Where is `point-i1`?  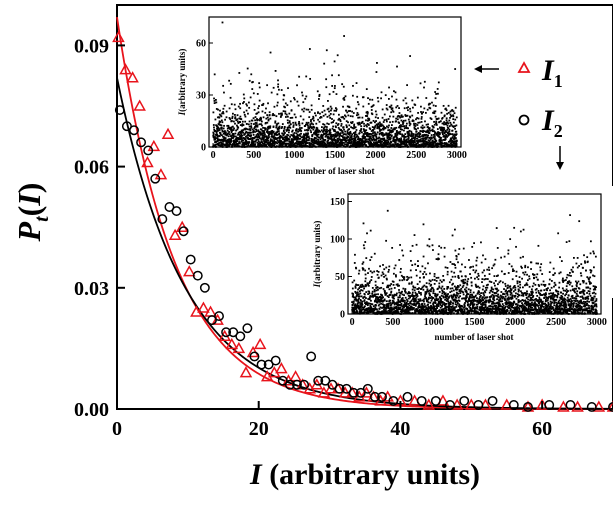 point-i1 is located at coordinates (189, 271).